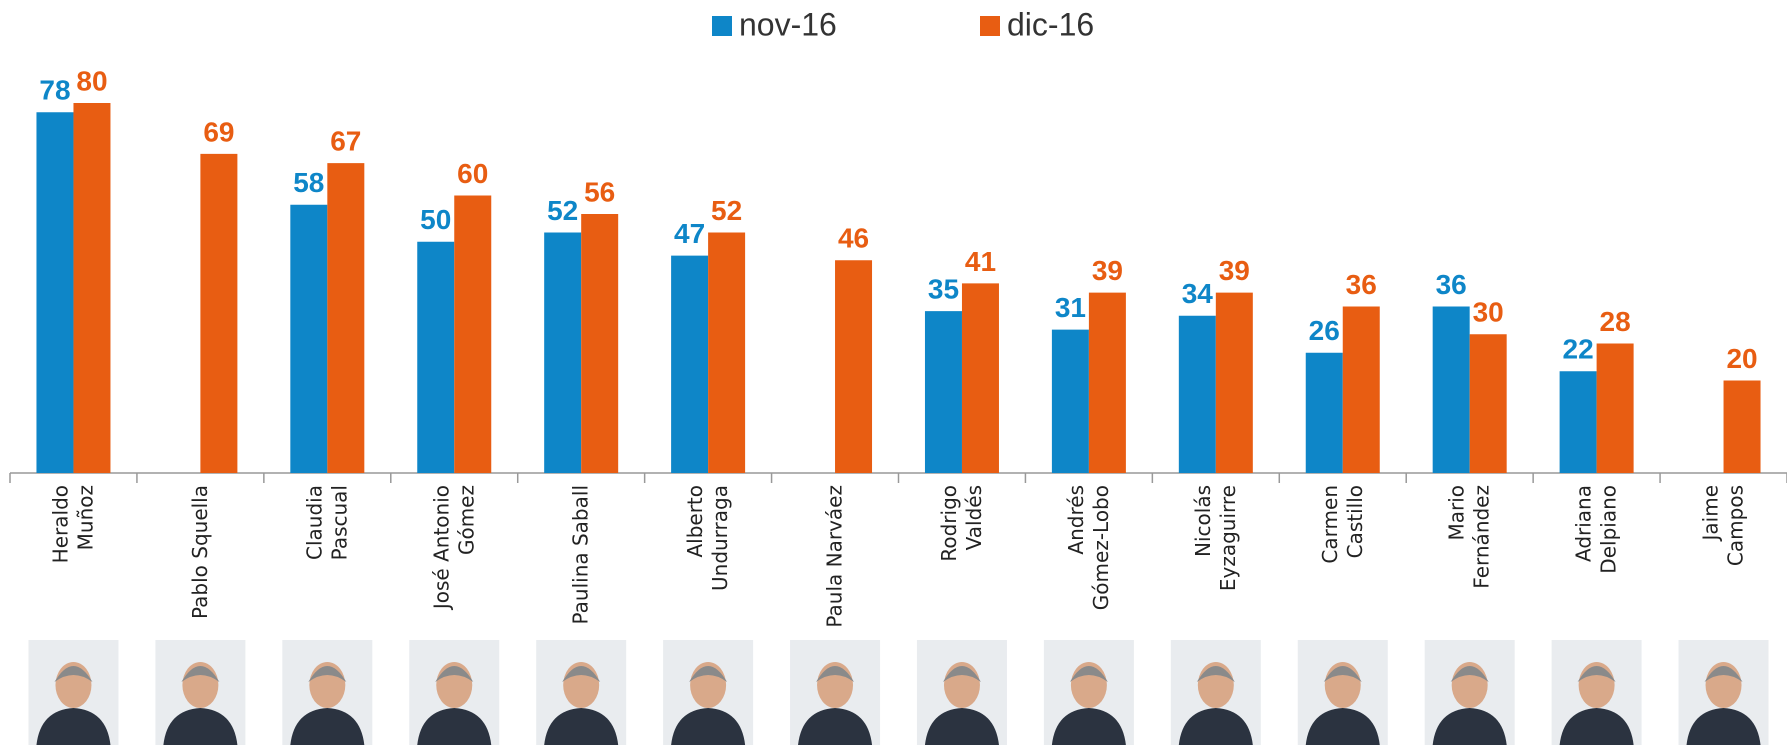 This screenshot has height=745, width=1787. What do you see at coordinates (345, 141) in the screenshot?
I see `value-label: 67` at bounding box center [345, 141].